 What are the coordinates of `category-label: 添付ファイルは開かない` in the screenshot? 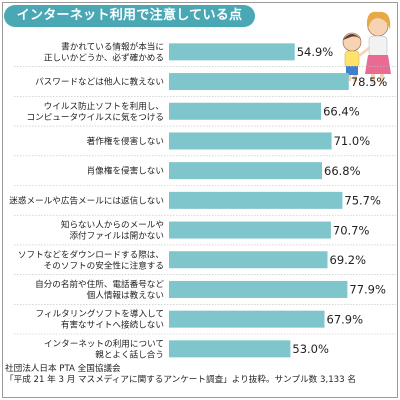 It's located at (116, 236).